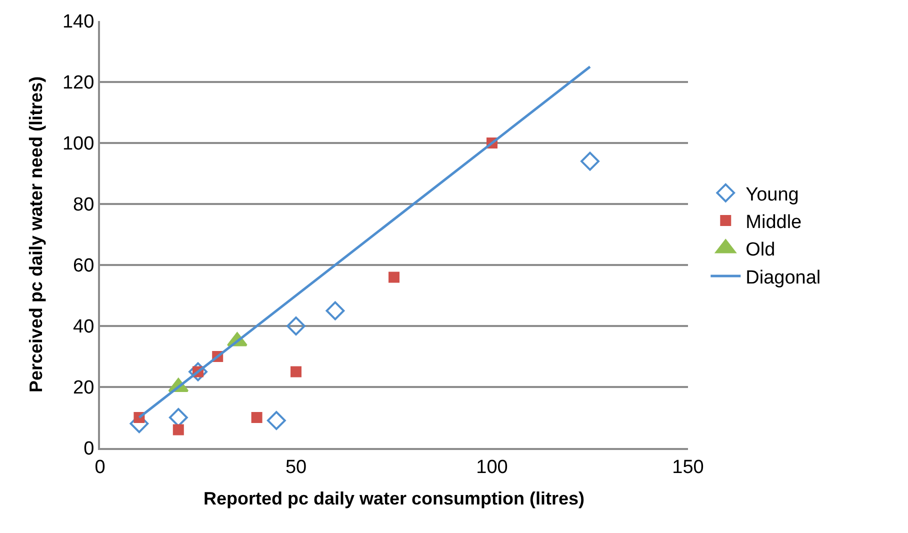 This screenshot has width=908, height=533. I want to click on y-tick-label: 60, so click(83, 266).